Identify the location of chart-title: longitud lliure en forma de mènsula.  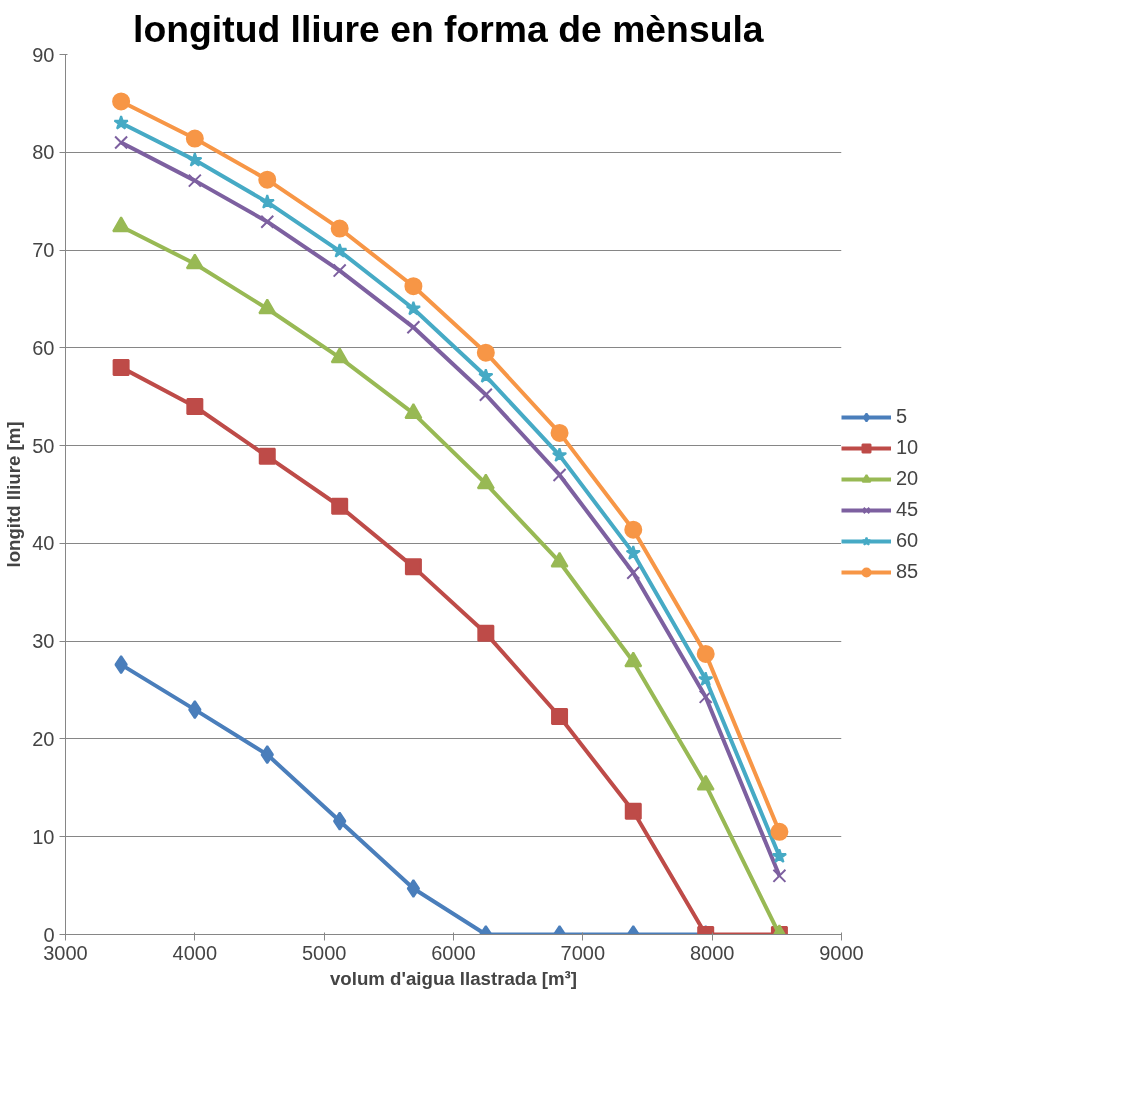
(448, 28).